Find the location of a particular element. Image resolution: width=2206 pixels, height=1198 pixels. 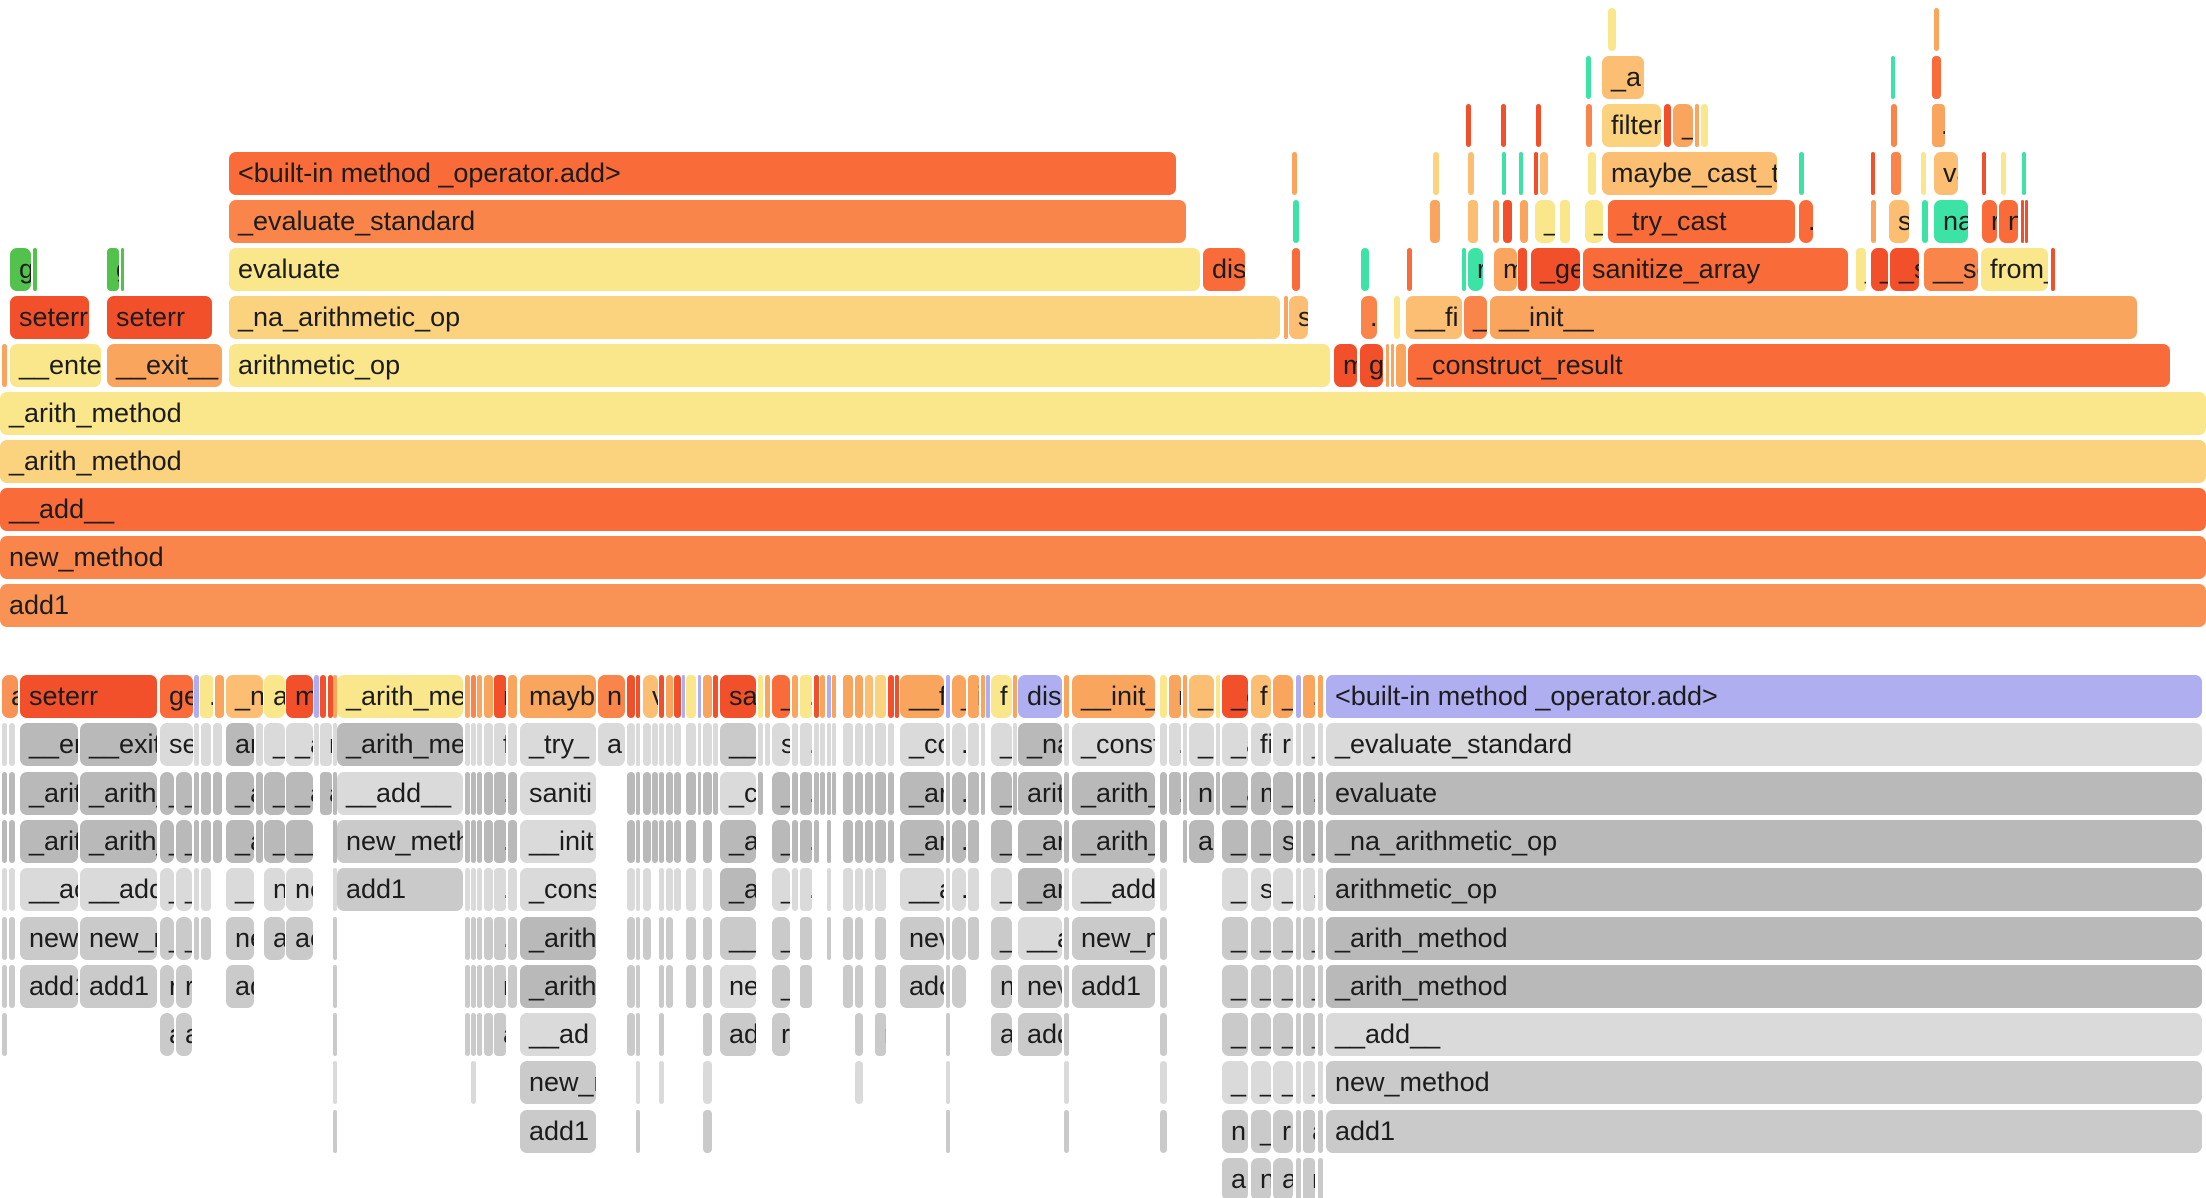

frame-m: m is located at coordinates (1345, 365).